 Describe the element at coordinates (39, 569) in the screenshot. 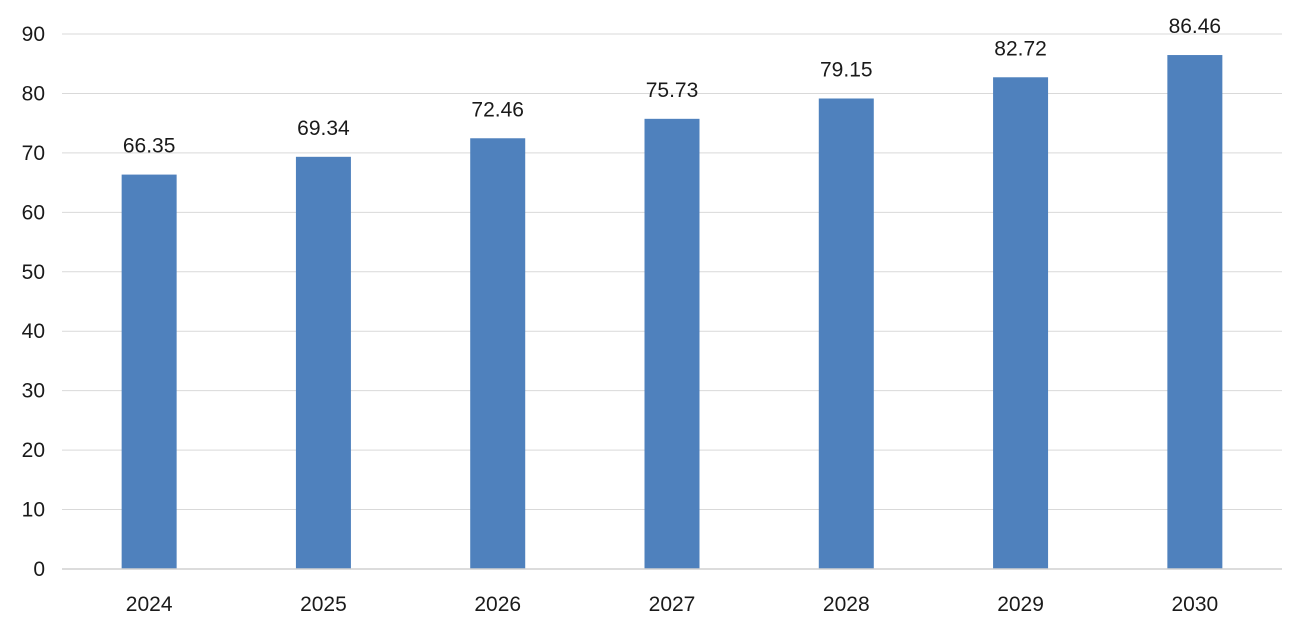

I see `y-tick-label: 0` at that location.